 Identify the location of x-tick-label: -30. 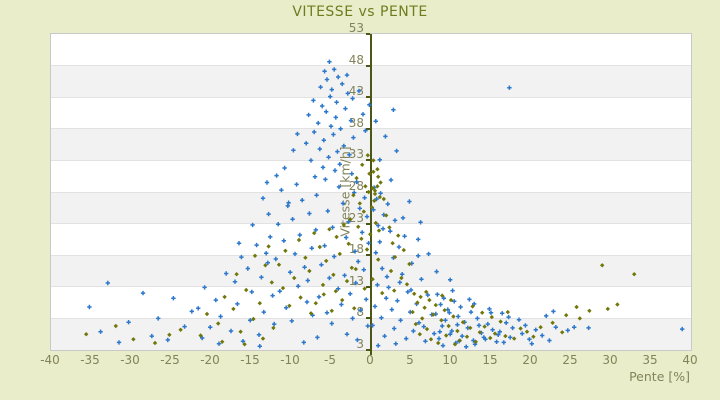
(130, 360).